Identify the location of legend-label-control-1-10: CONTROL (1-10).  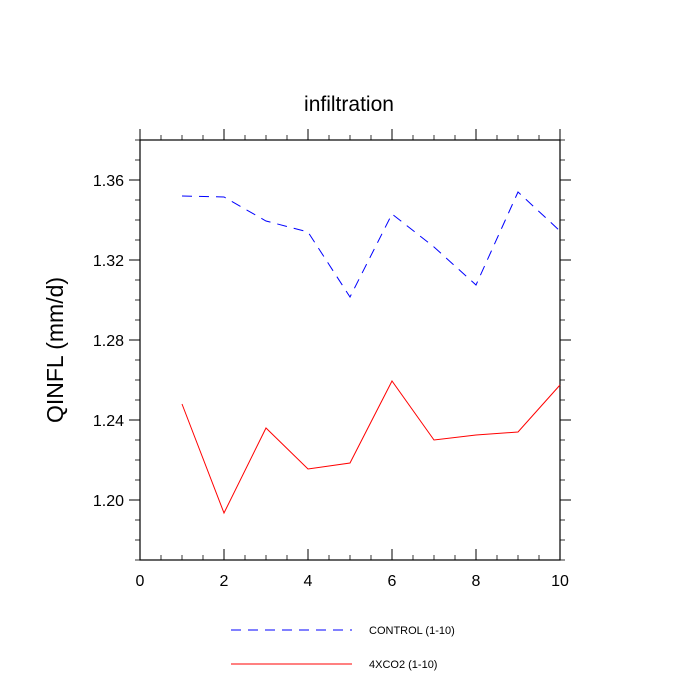
(412, 631).